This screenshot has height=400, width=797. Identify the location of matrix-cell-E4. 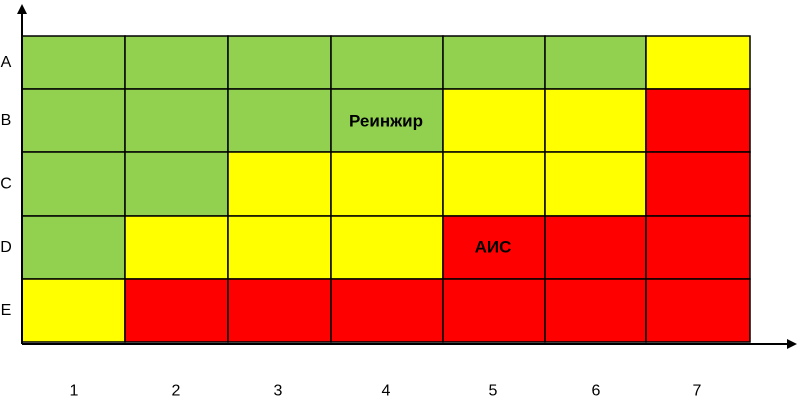
(387, 310).